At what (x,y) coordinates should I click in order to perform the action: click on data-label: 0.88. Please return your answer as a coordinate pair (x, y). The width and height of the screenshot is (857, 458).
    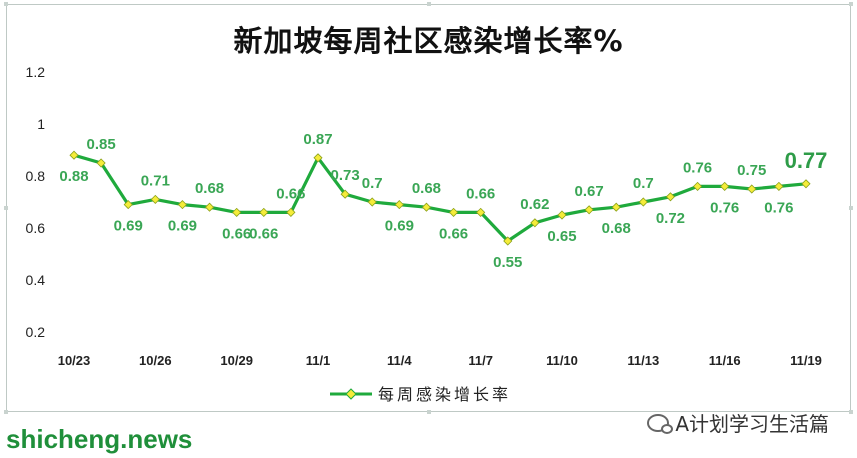
    Looking at the image, I should click on (73, 176).